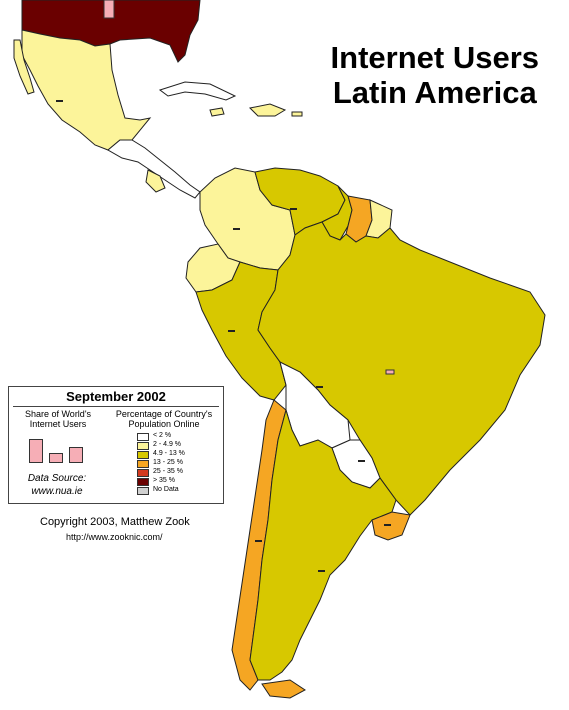 This screenshot has height=710, width=569. I want to click on legend-share-heading: Share of World's Internet Users, so click(58, 419).